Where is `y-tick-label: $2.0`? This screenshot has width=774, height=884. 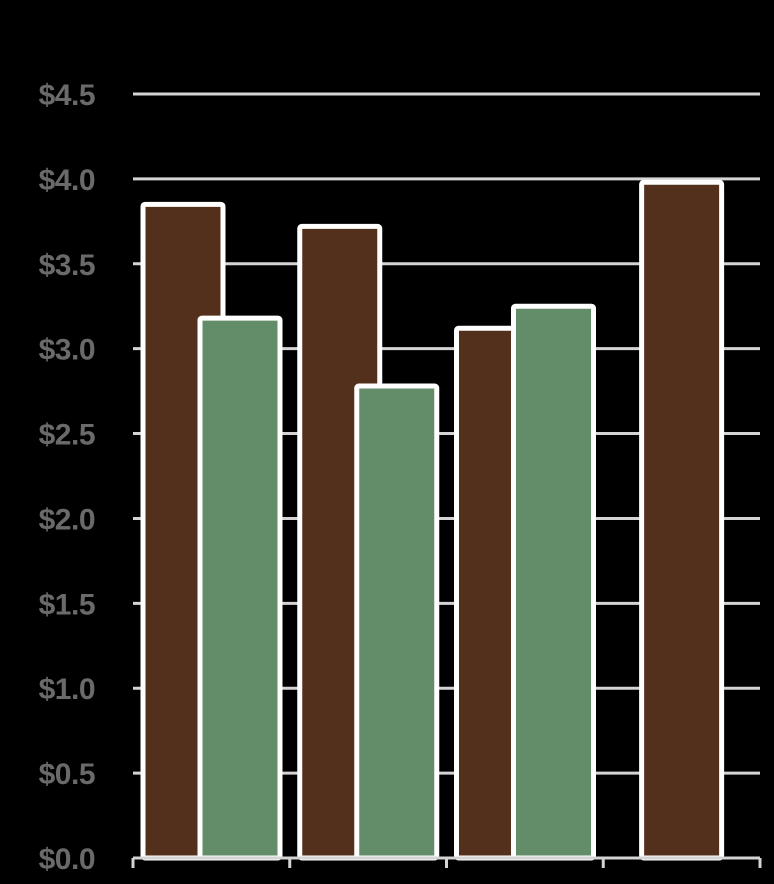 y-tick-label: $2.0 is located at coordinates (67, 519).